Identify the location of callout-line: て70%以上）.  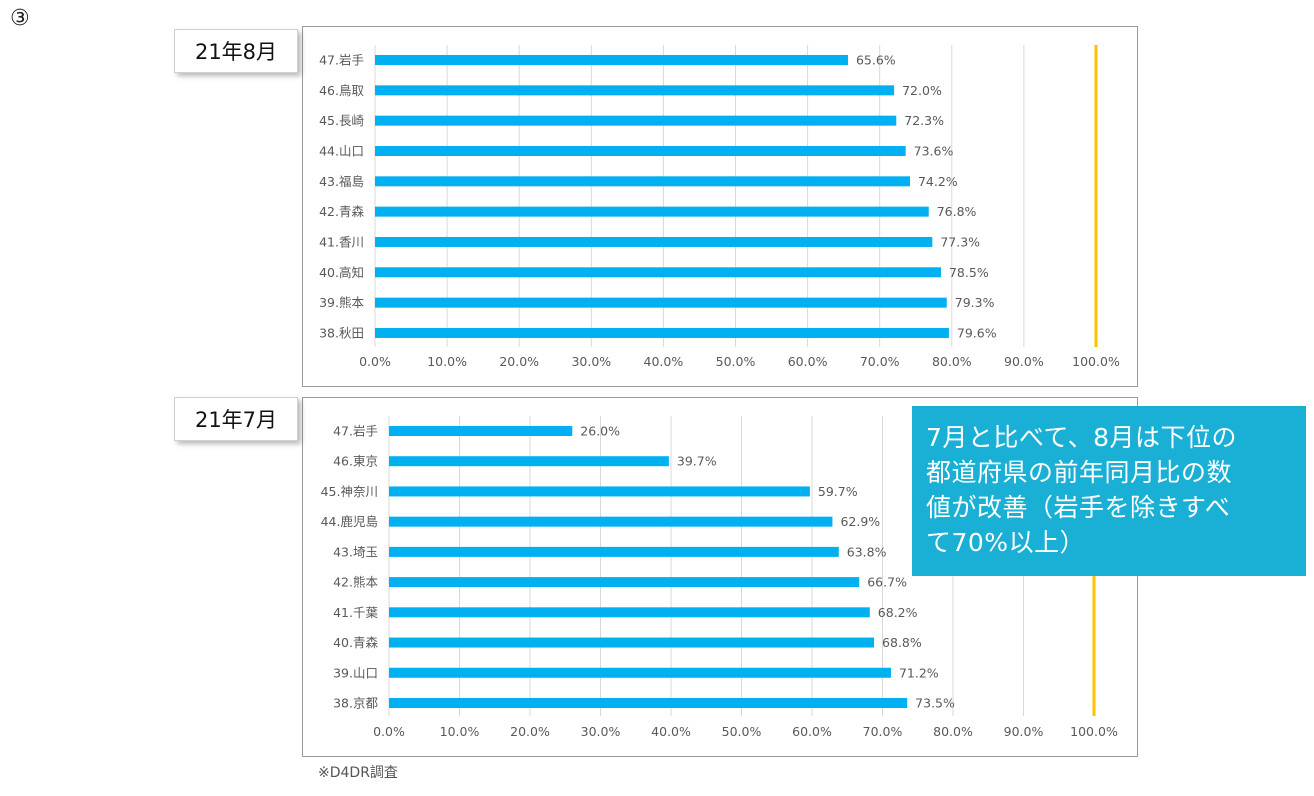
(1006, 542).